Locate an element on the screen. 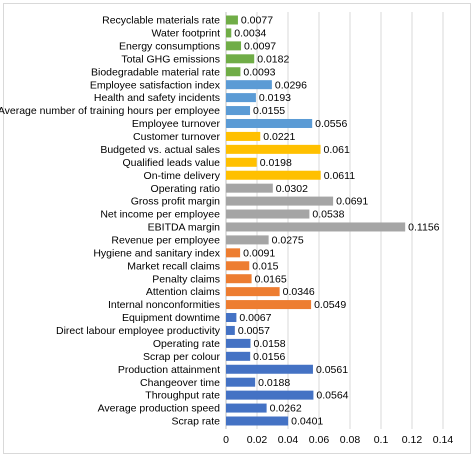 The width and height of the screenshot is (474, 457). data-label: 0.0057 is located at coordinates (254, 331).